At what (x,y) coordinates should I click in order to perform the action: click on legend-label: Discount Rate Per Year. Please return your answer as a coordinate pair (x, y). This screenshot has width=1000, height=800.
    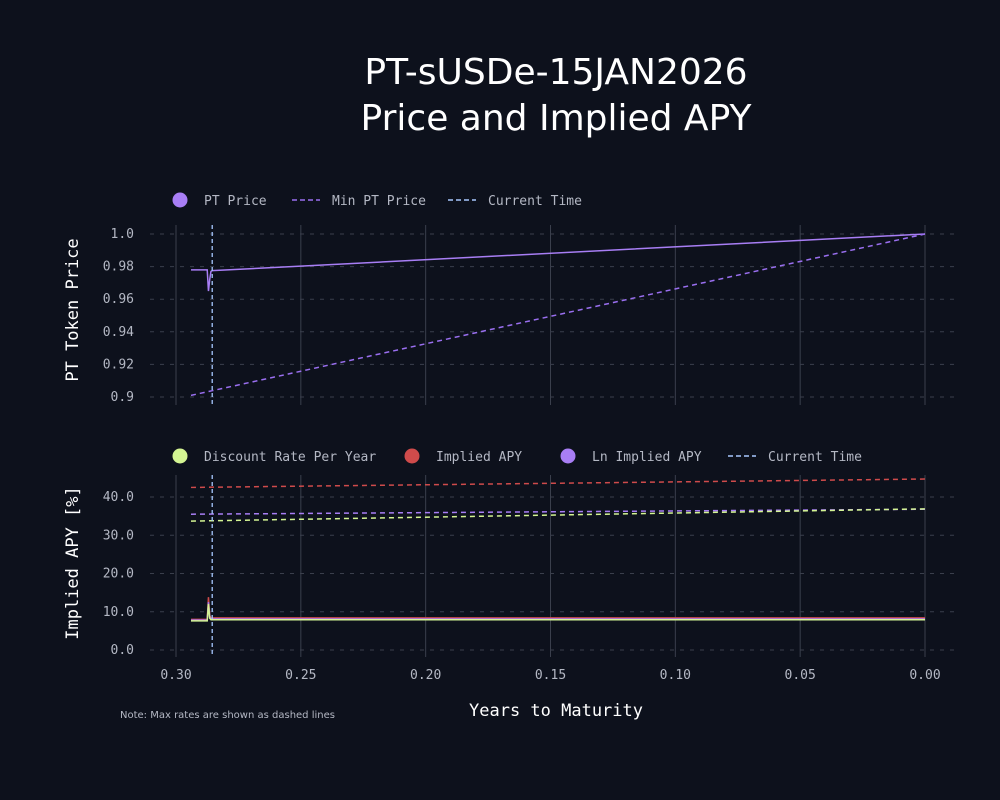
    Looking at the image, I should click on (290, 457).